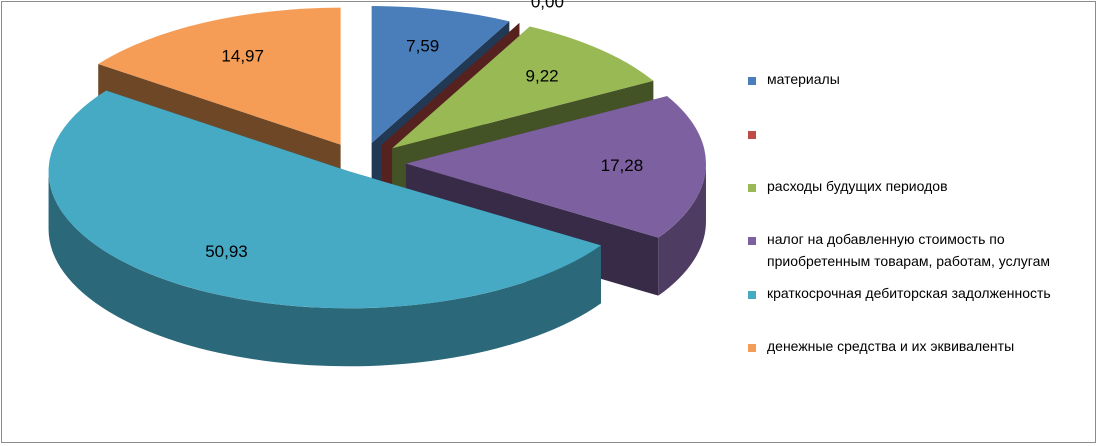  What do you see at coordinates (422, 46) in the screenshot?
I see `label-materials: 7,59` at bounding box center [422, 46].